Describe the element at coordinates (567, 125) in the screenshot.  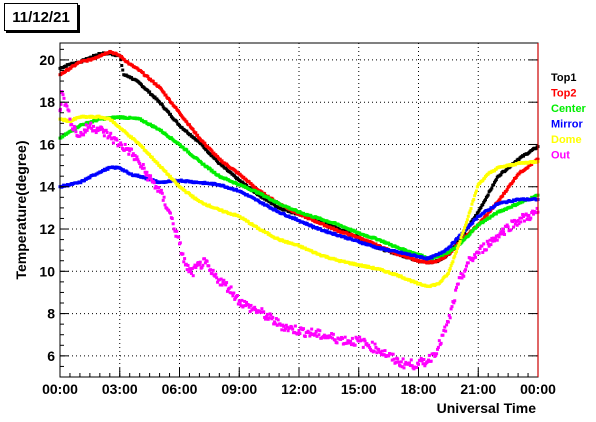
I see `legend-item-mirror: Mirror` at that location.